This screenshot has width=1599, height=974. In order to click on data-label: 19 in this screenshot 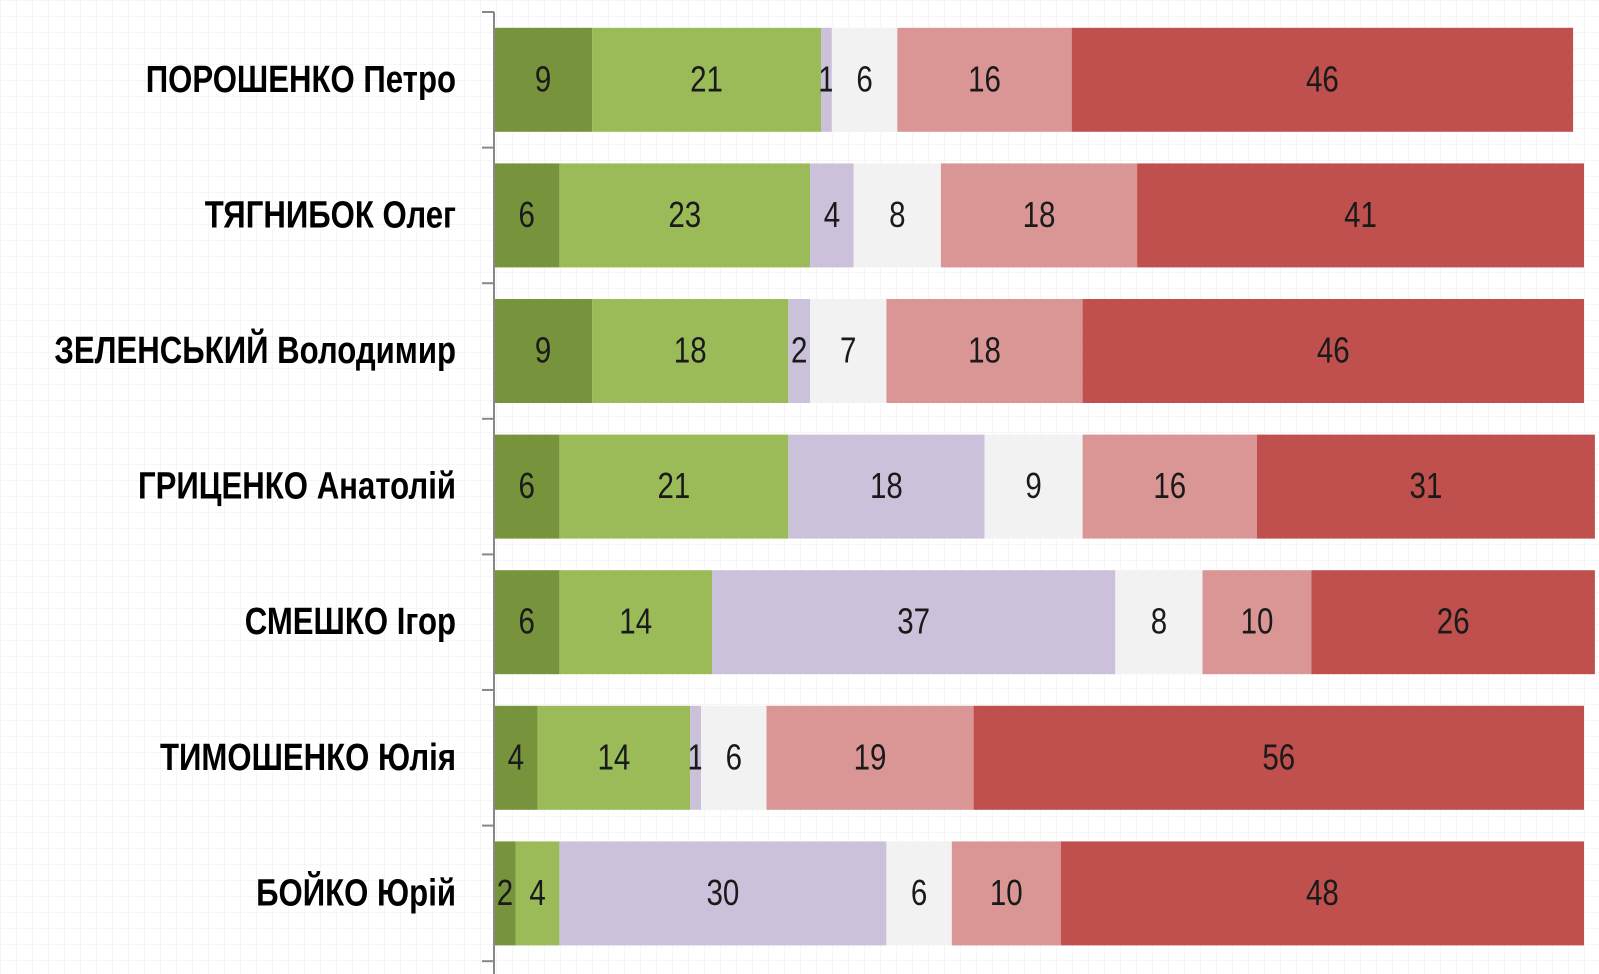, I will do `click(870, 756)`.